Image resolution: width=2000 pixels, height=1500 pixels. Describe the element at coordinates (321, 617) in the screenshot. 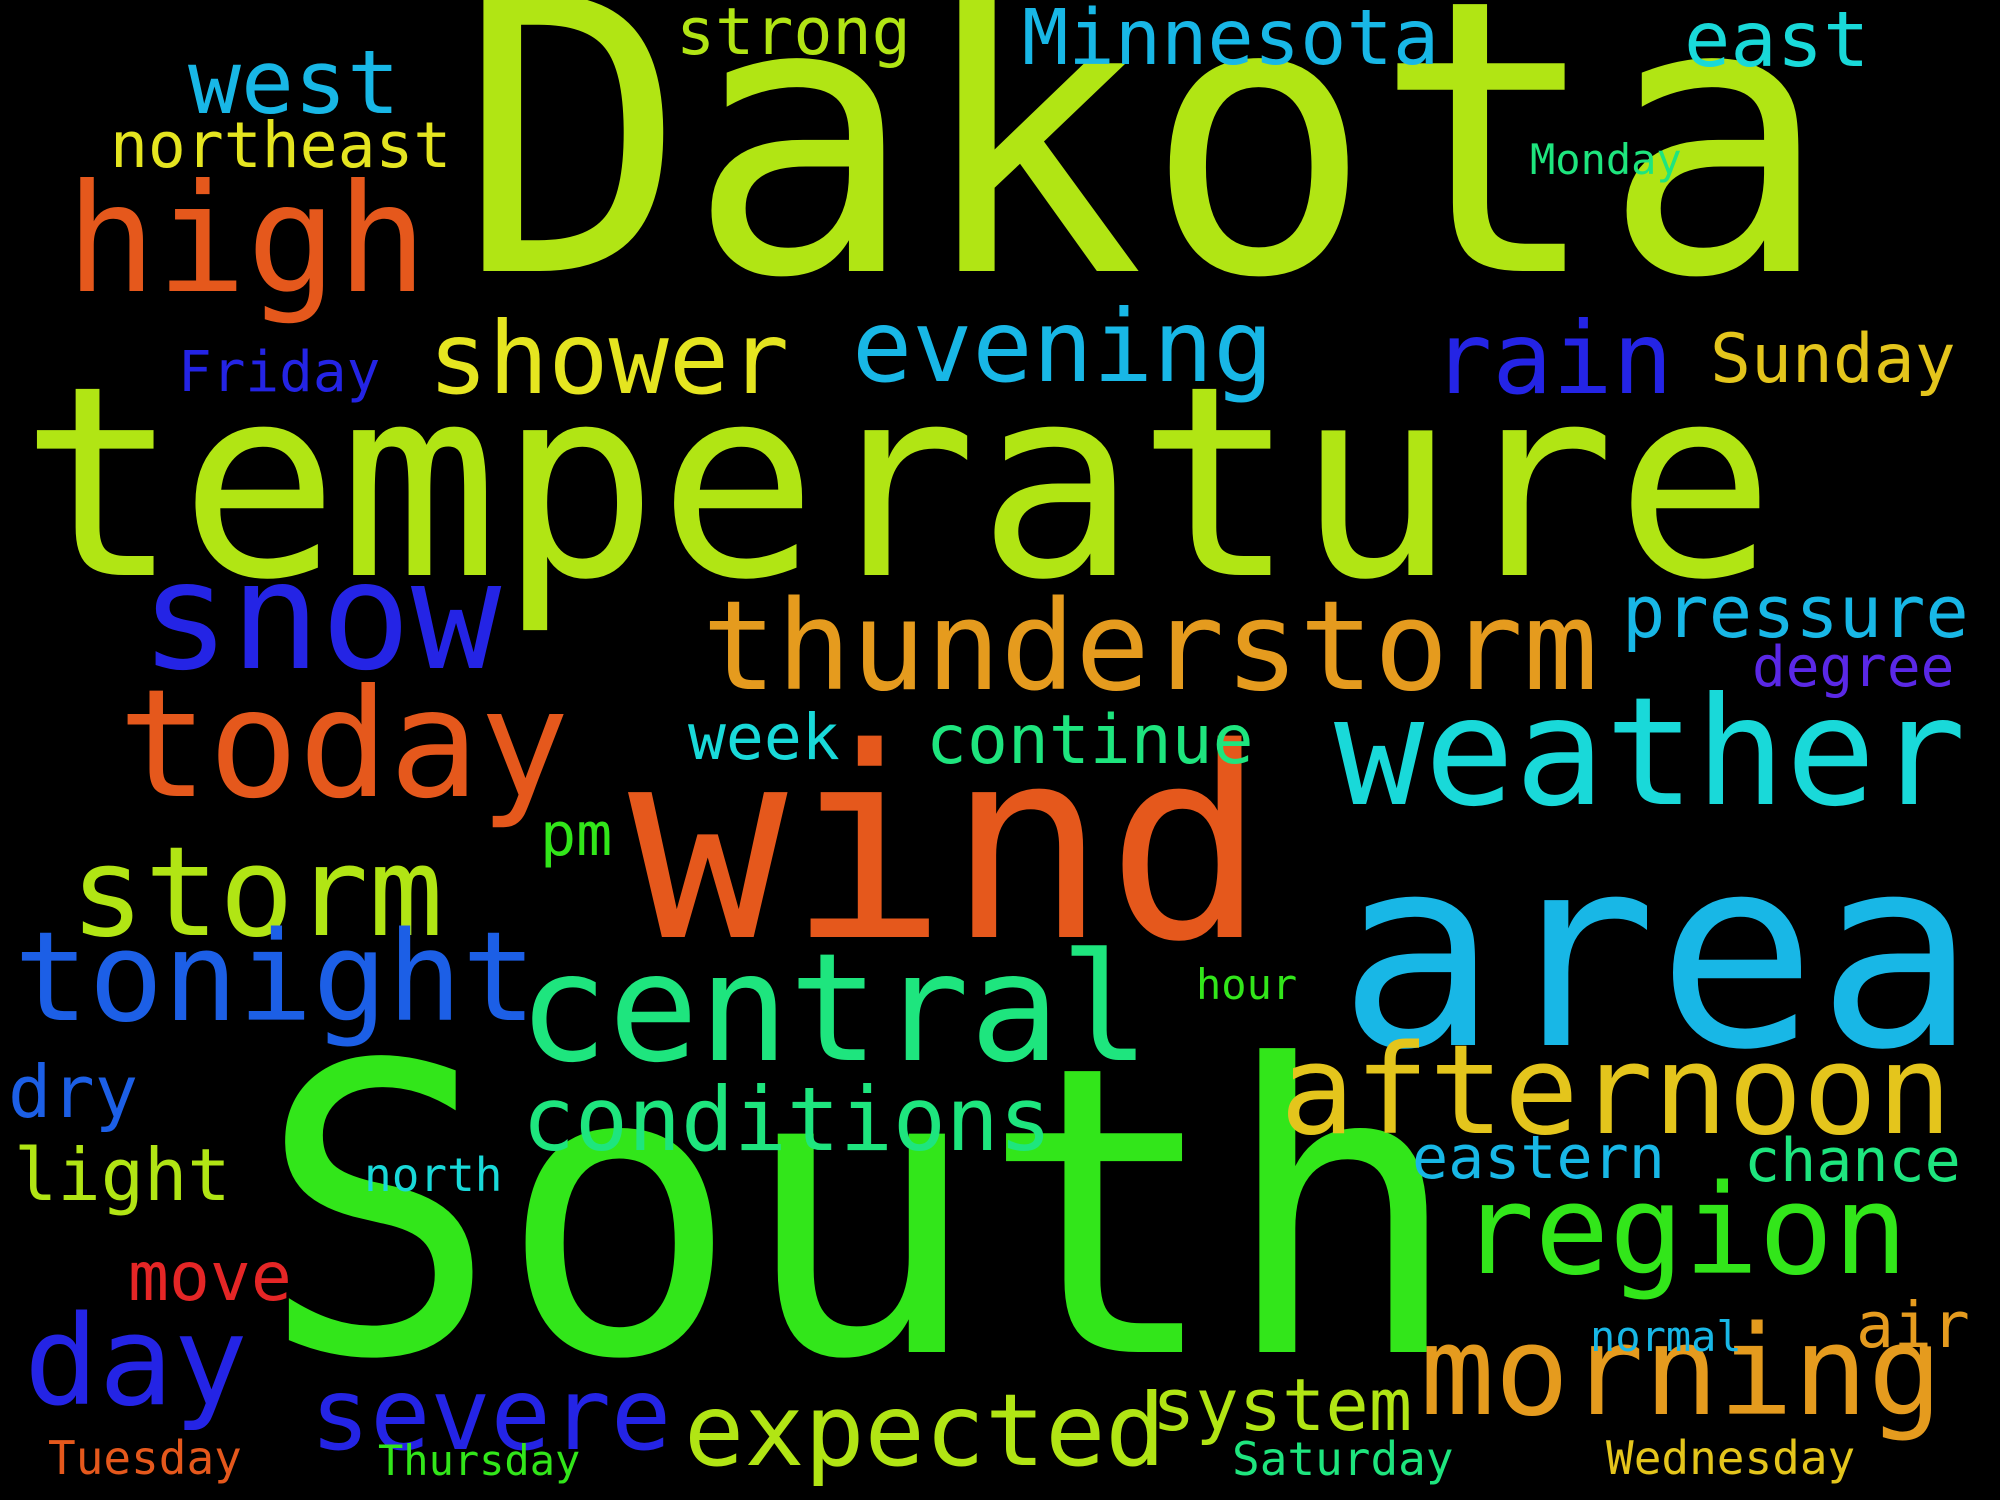

I see `word-snow: snow` at that location.